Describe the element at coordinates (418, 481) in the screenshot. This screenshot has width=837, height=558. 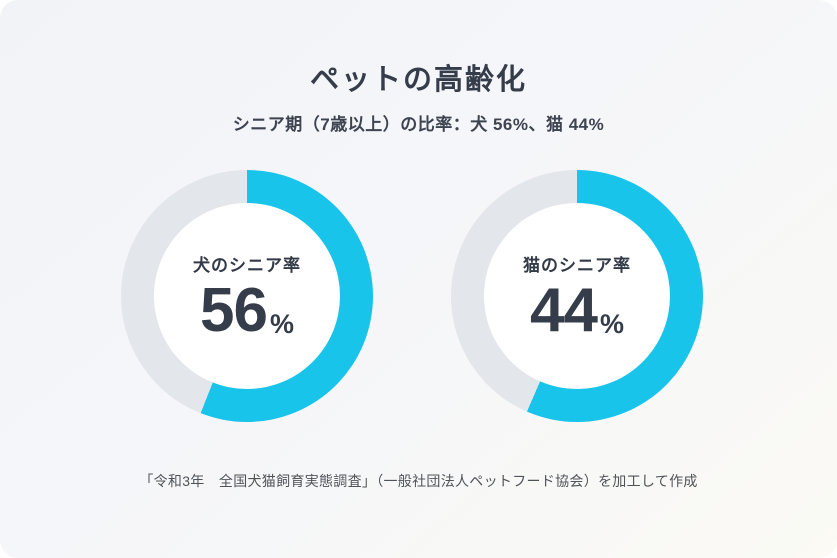
I see `source-note: 「令和3年 全国犬猫飼育実態調査」（一般社団法人ペットフード協会）を加工して作成` at that location.